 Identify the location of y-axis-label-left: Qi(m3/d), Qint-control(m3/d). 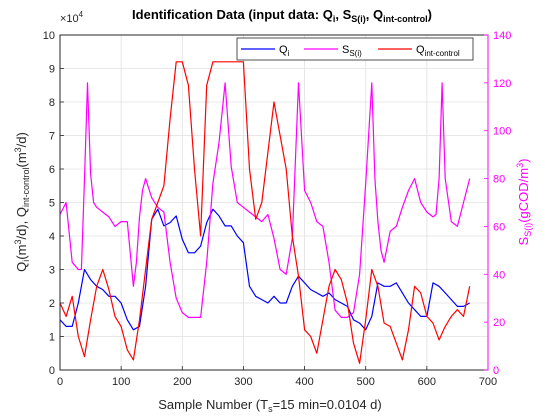
(22, 202).